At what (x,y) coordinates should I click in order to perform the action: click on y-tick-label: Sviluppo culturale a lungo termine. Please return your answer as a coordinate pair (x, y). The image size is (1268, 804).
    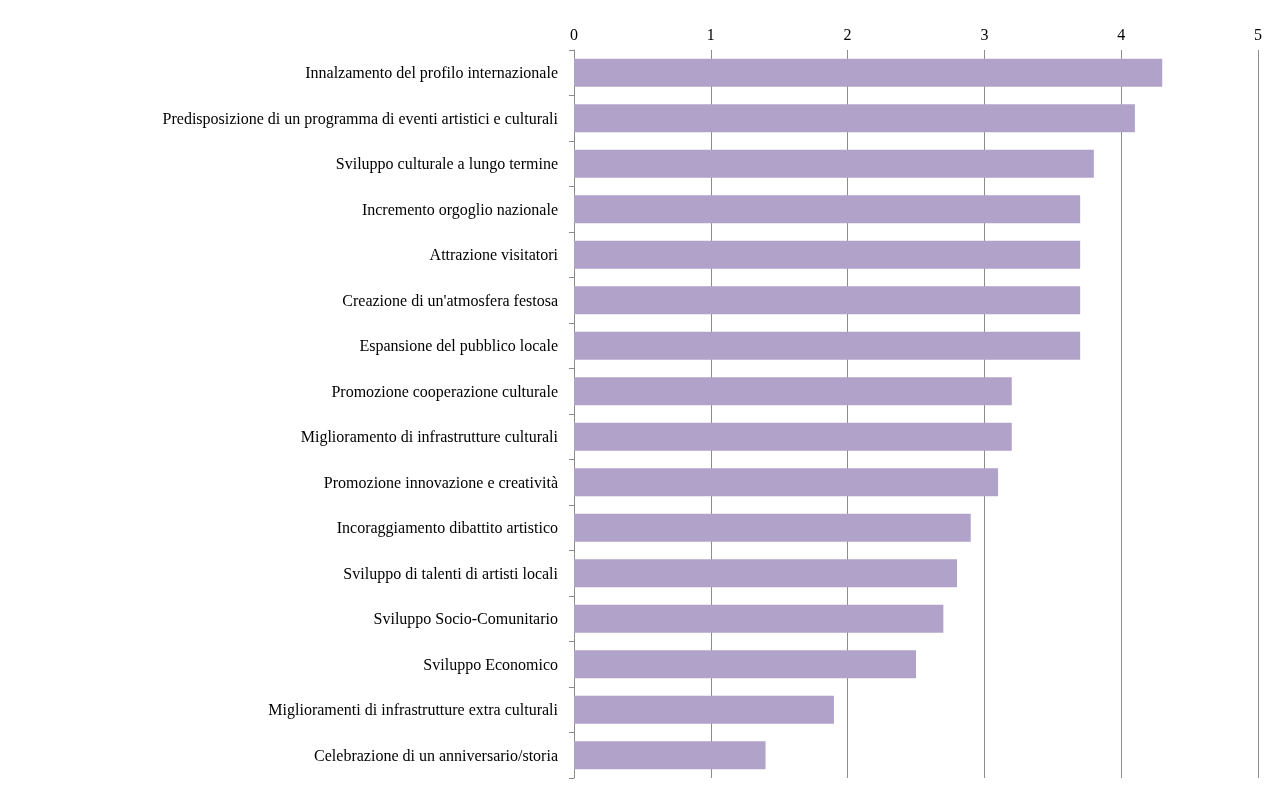
    Looking at the image, I should click on (446, 164).